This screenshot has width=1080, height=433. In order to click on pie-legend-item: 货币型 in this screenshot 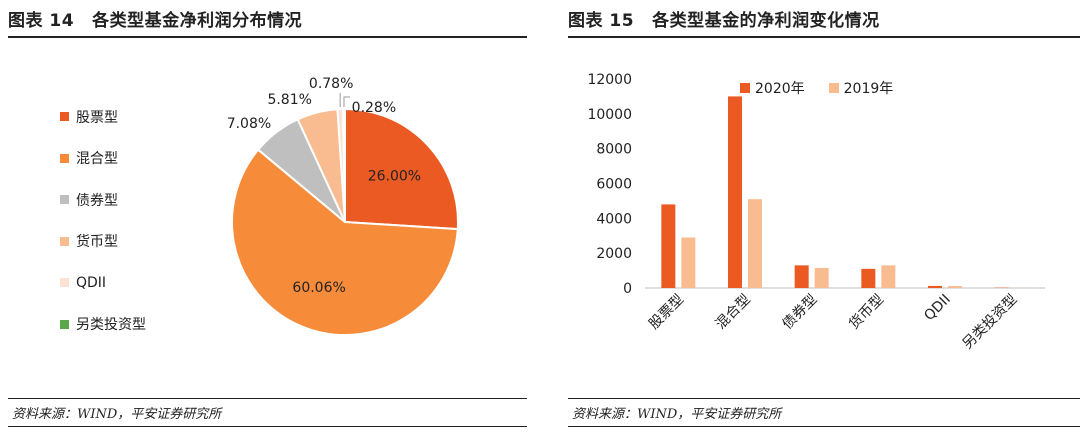, I will do `click(103, 242)`.